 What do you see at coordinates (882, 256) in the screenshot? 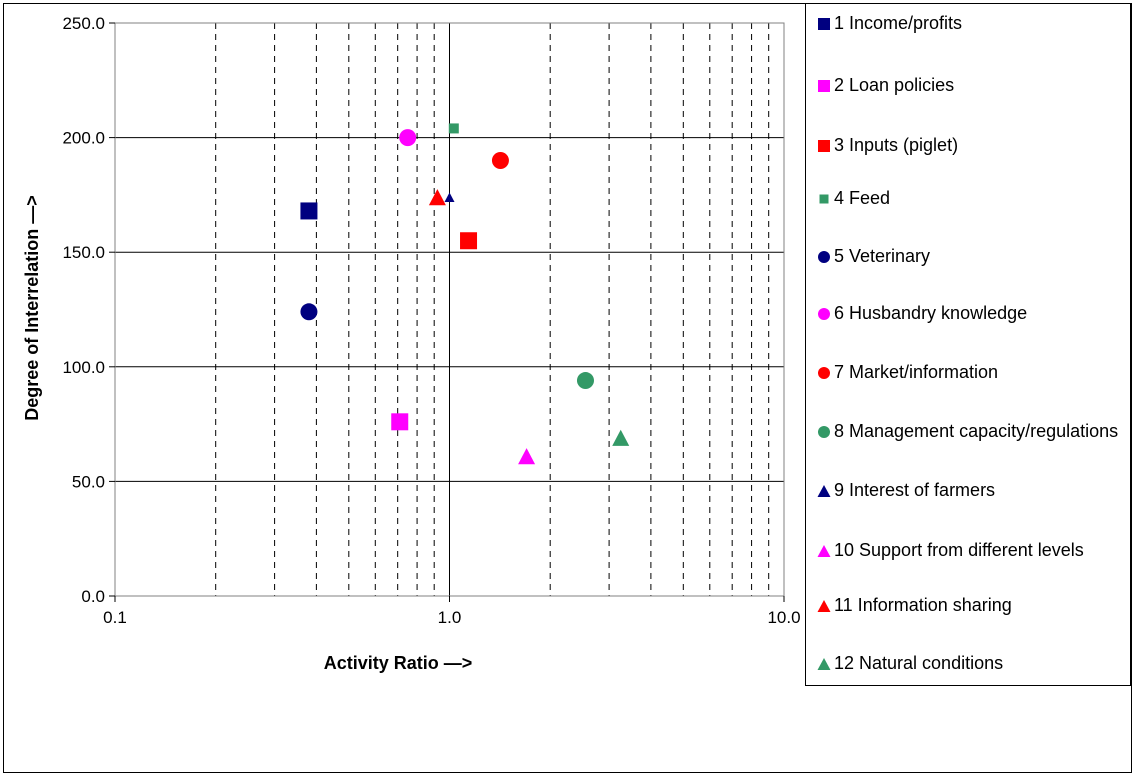
I see `legend-label: 5 Veterinary` at bounding box center [882, 256].